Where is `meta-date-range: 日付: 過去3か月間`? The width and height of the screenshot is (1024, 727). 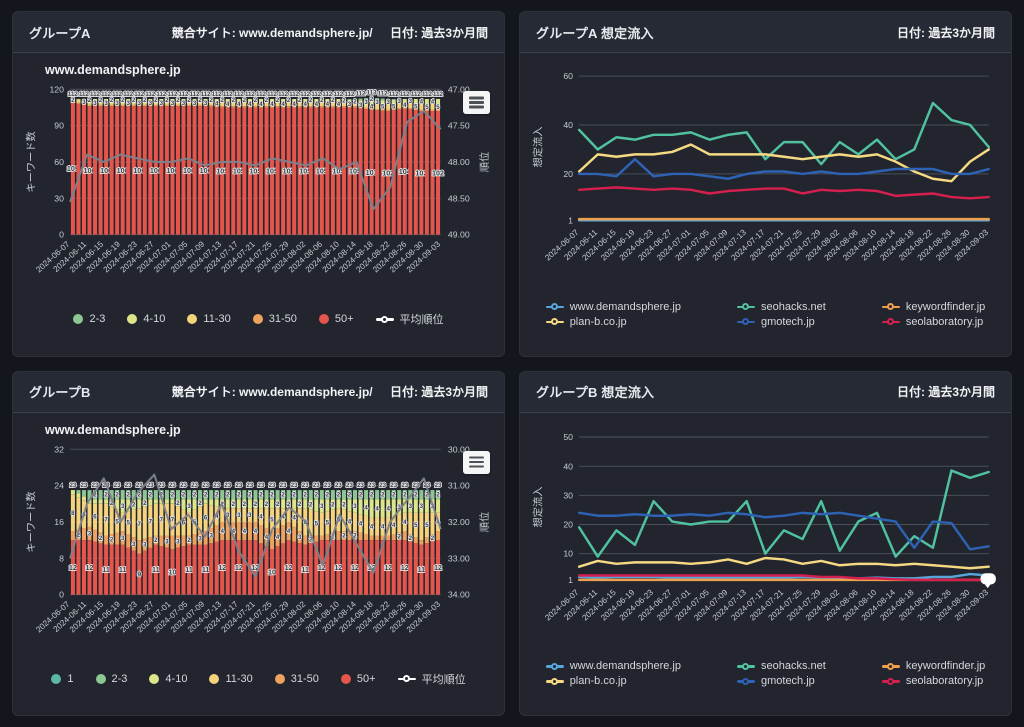
meta-date-range: 日付: 過去3か月間 is located at coordinates (438, 392).